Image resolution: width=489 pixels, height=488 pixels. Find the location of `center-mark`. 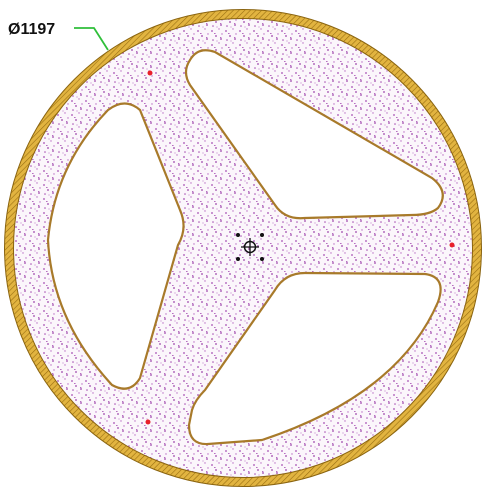

center-mark is located at coordinates (250, 247).